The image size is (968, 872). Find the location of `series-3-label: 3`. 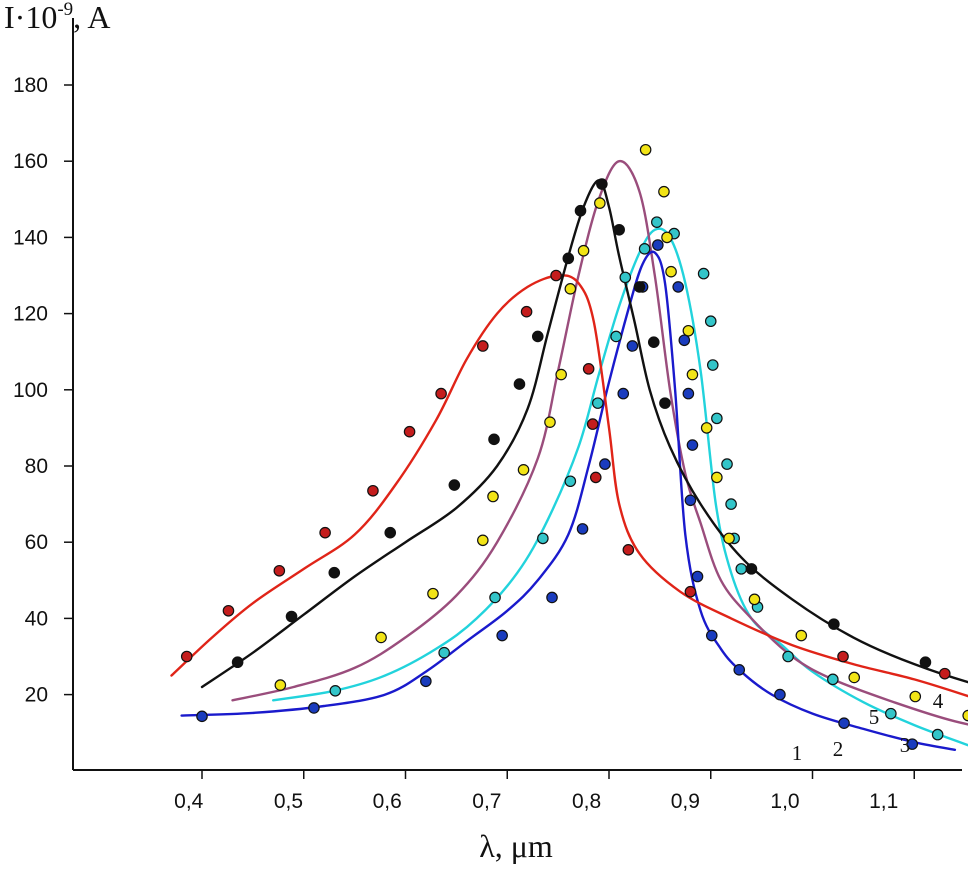

series-3-label: 3 is located at coordinates (905, 745).